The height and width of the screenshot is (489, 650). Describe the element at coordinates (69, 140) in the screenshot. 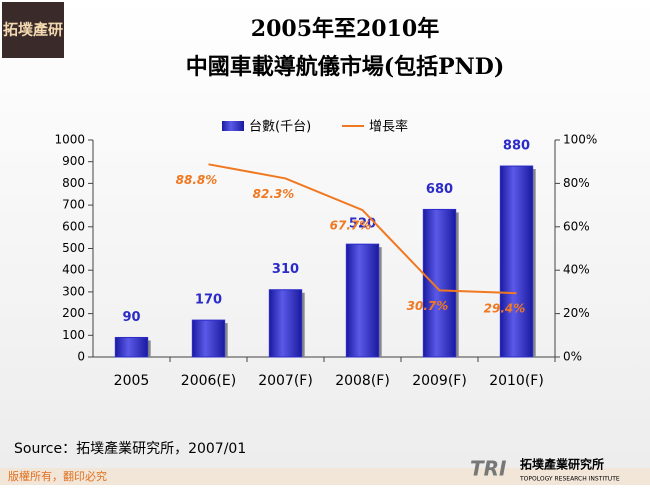

I see `y-tick-label: 1000` at that location.